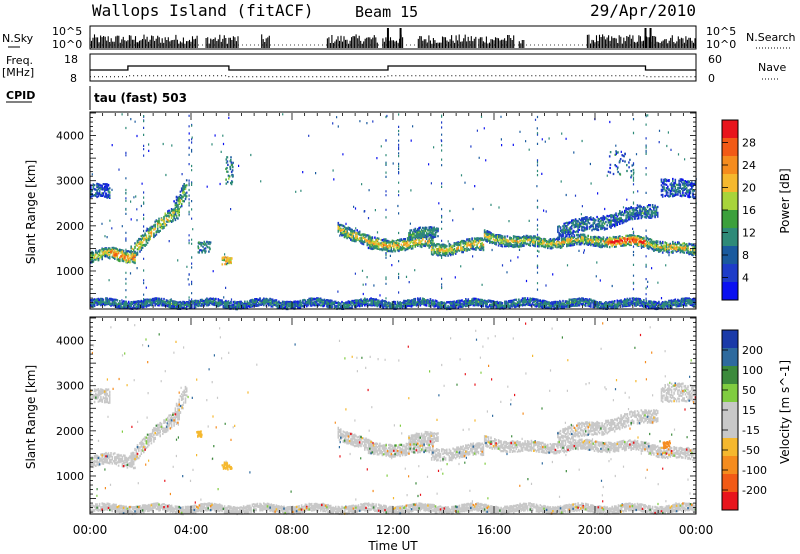  Describe the element at coordinates (70, 136) in the screenshot. I see `power-ytick-3: 4000` at that location.